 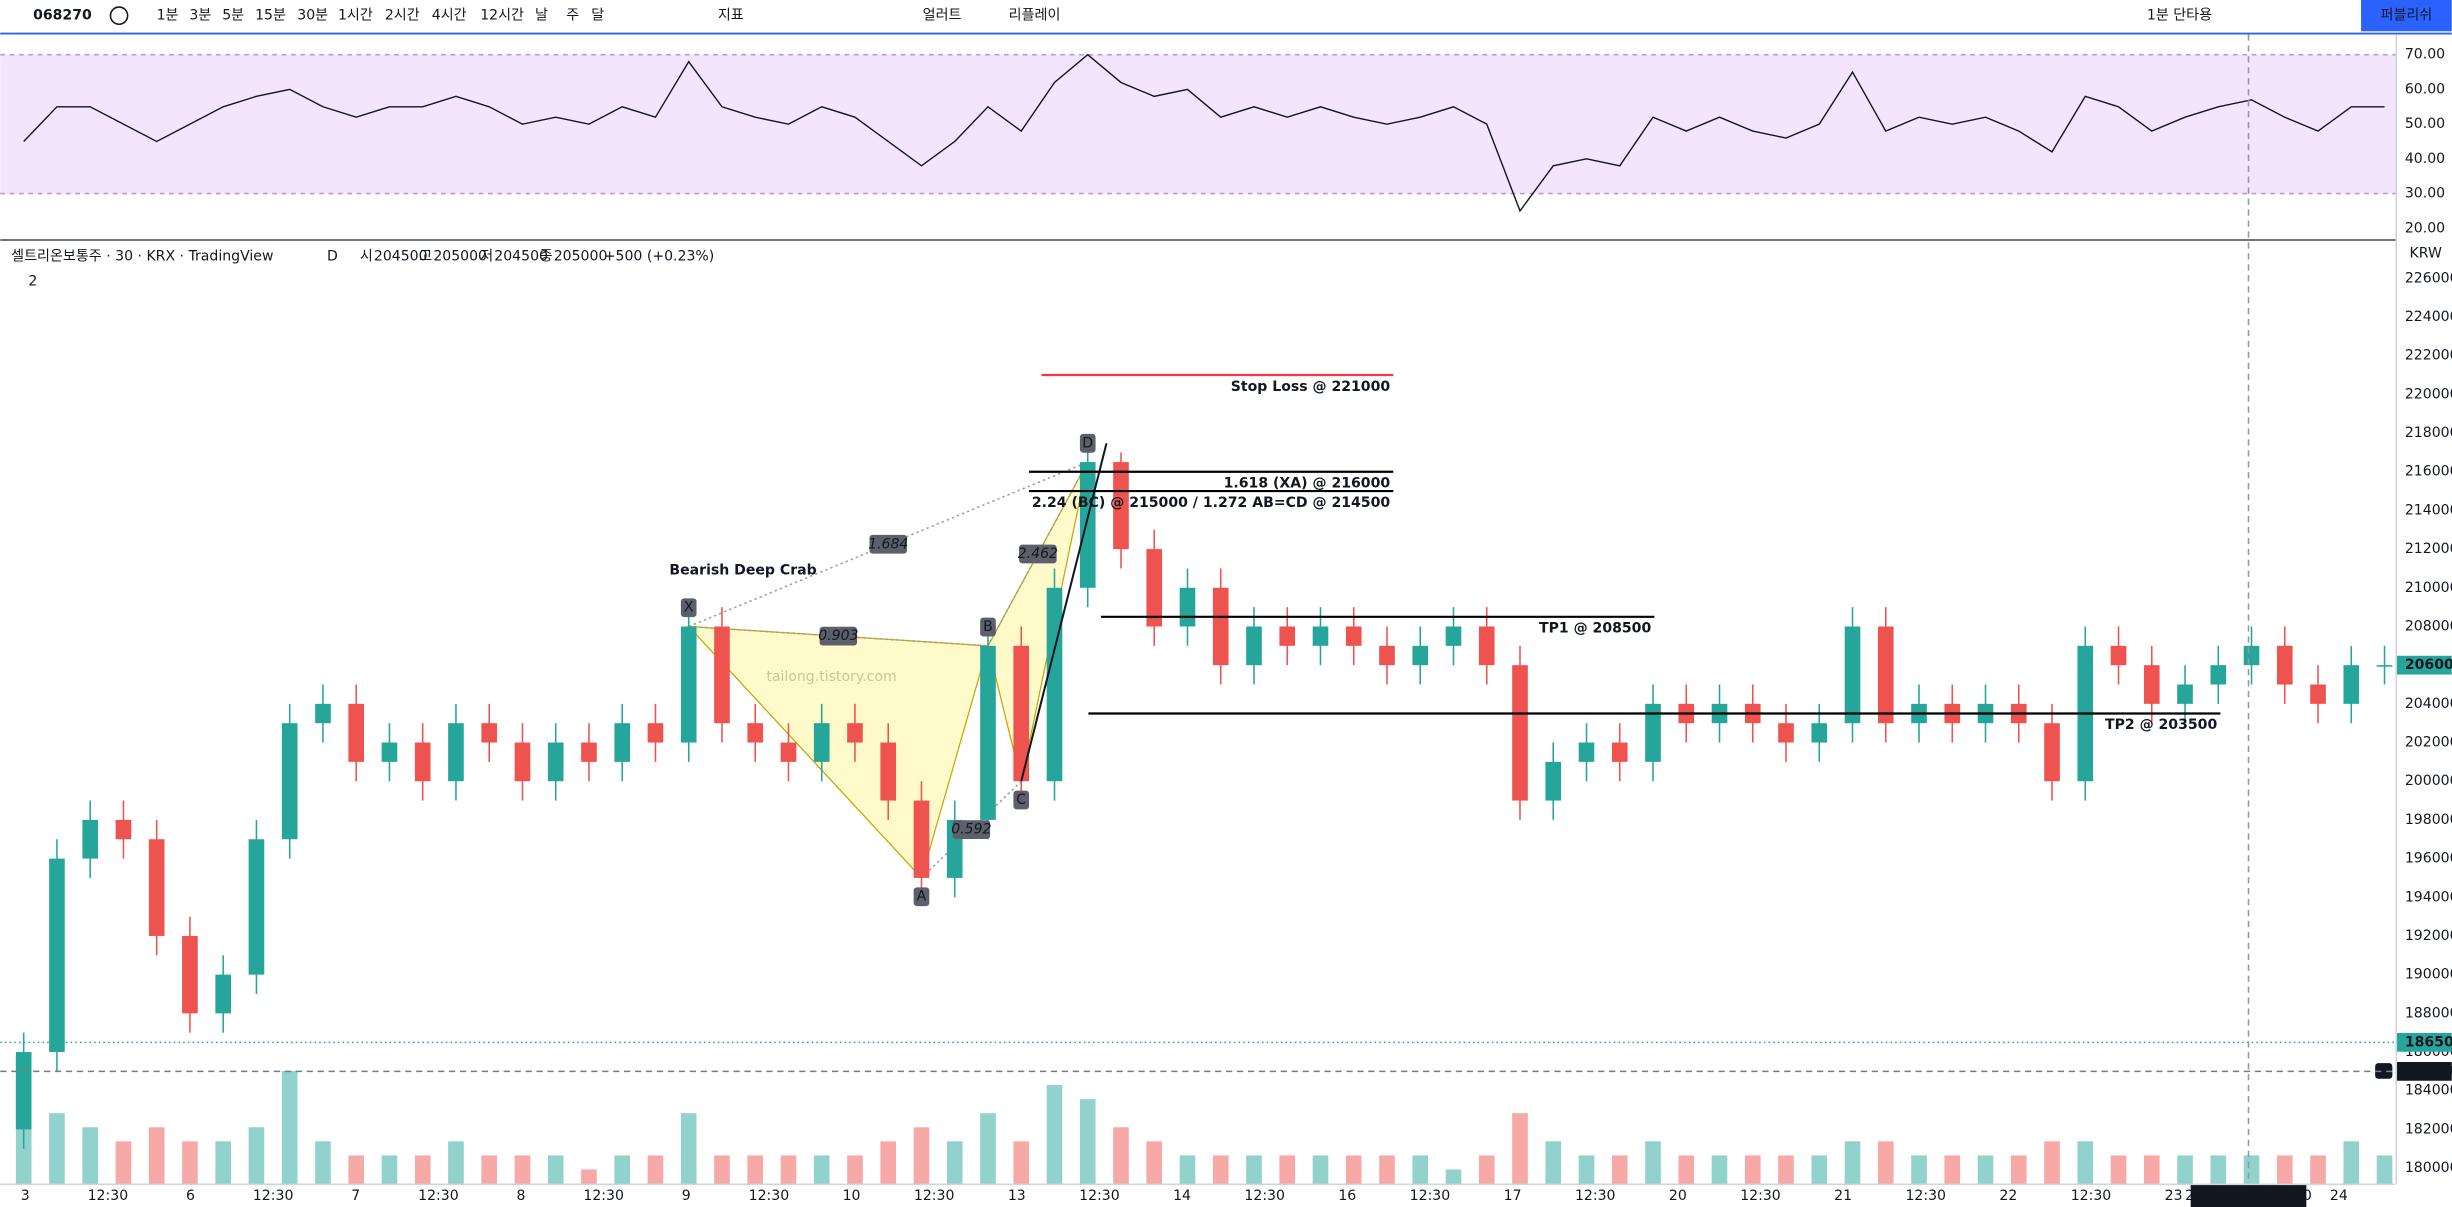 What do you see at coordinates (2425, 228) in the screenshot?
I see `rsi-tick-label: 20.00` at bounding box center [2425, 228].